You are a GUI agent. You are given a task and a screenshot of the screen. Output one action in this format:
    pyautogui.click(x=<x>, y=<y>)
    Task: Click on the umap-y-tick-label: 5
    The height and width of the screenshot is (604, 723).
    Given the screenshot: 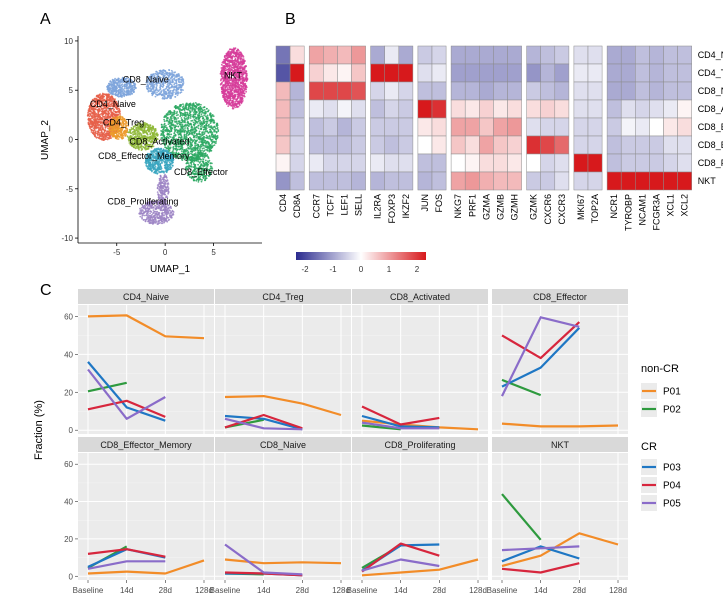 What is the action you would take?
    pyautogui.click(x=71, y=90)
    